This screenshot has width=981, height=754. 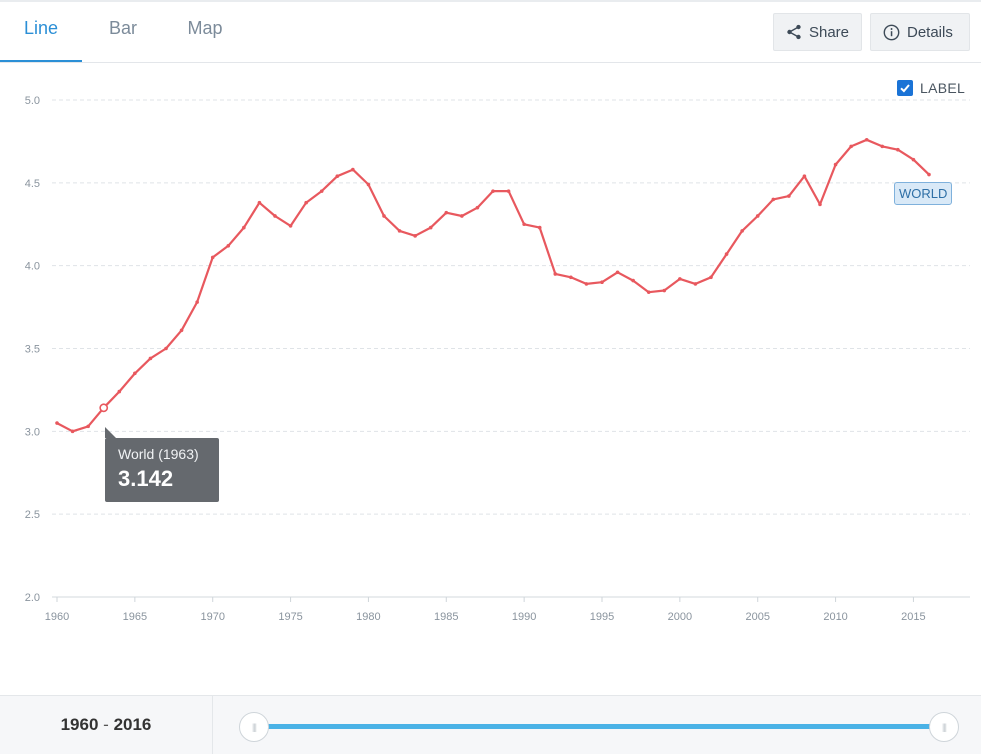 What do you see at coordinates (524, 617) in the screenshot?
I see `x-tick-label: 1990` at bounding box center [524, 617].